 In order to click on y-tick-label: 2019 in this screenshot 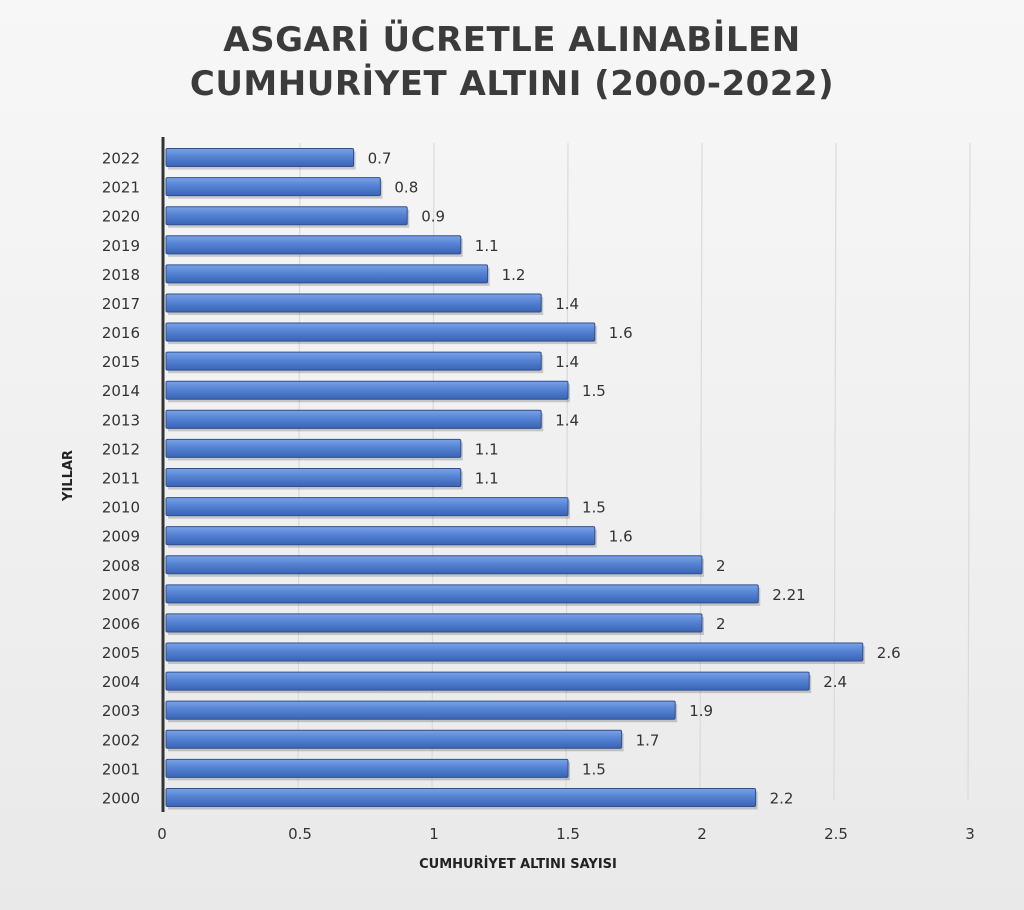, I will do `click(121, 246)`.